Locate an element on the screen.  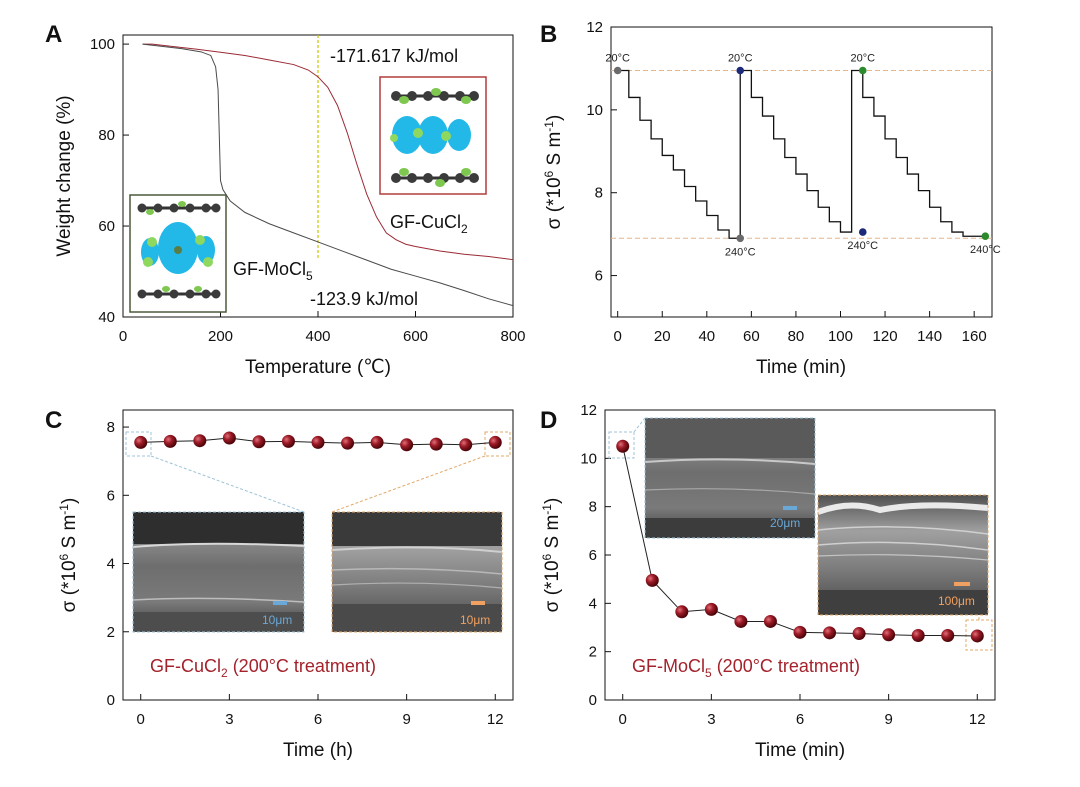
panel-d-ylabel: σ (*106 S m-1) is located at coordinates (551, 555).